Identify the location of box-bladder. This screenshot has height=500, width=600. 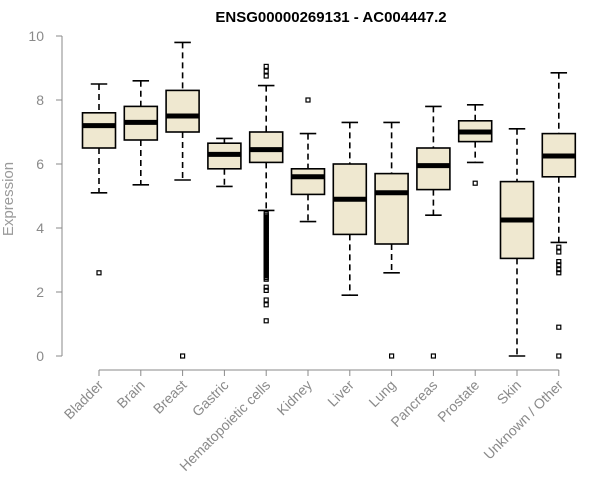
(99, 179).